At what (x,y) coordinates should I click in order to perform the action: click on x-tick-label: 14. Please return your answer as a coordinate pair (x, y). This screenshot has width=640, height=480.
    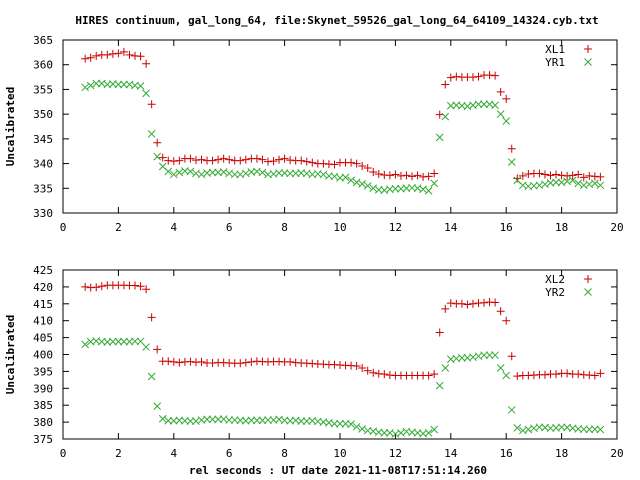
    Looking at the image, I should click on (451, 453).